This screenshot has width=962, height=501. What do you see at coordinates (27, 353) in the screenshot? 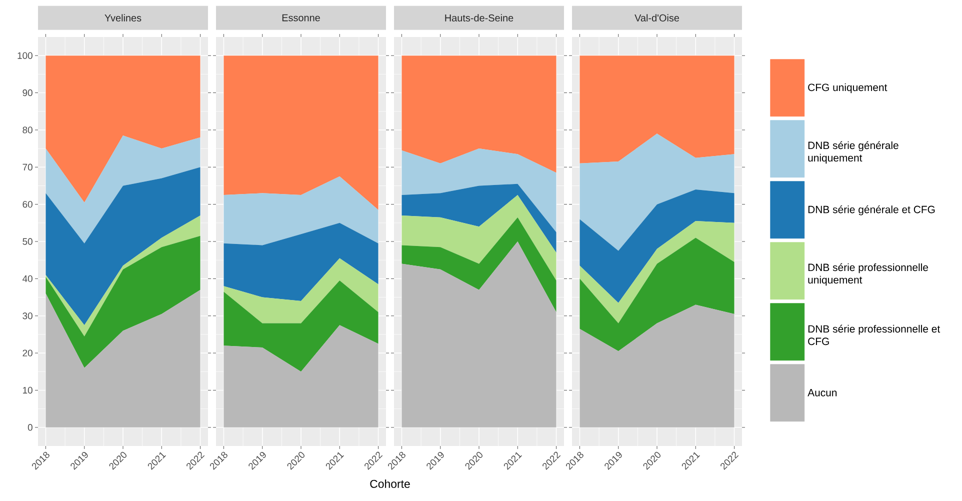
I see `y-tick-label: 20` at bounding box center [27, 353].